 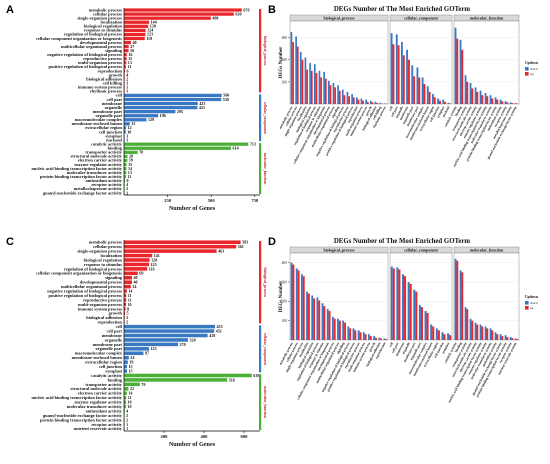 What do you see at coordinates (150, 34) in the screenshot?
I see `value-label: 123` at bounding box center [150, 34].